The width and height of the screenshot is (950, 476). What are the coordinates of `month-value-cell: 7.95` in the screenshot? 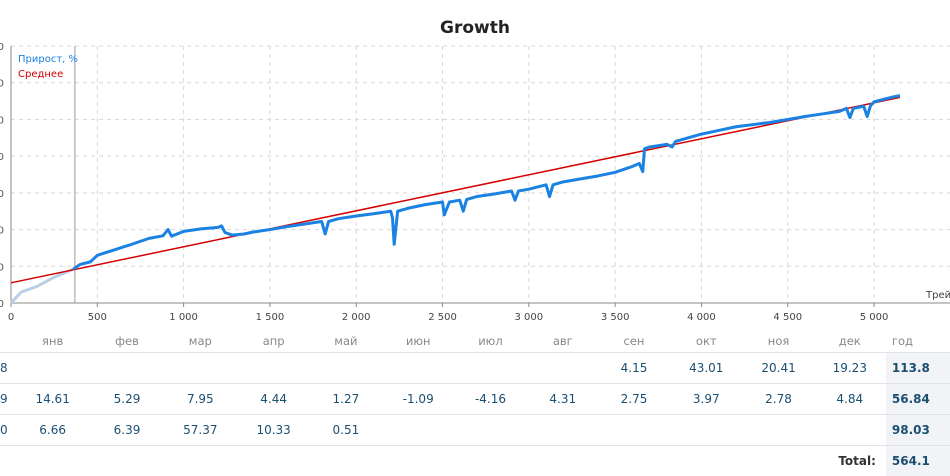 It's located at (200, 399).